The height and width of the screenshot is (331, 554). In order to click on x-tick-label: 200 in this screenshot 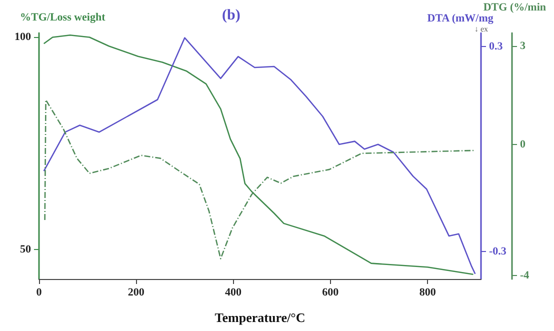, I will do `click(136, 292)`.